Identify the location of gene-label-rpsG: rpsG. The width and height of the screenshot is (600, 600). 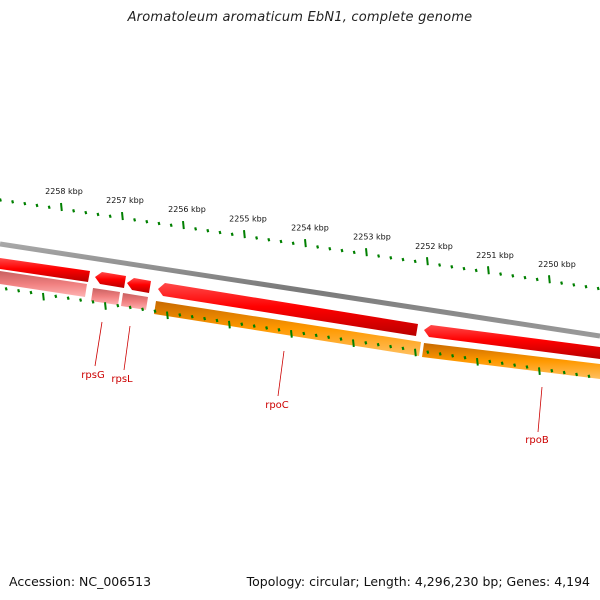
(92, 375).